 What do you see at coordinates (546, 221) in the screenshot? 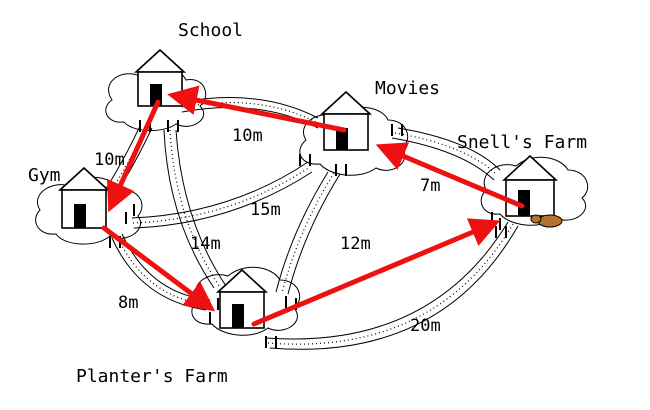
I see `farm-animal-icon` at bounding box center [546, 221].